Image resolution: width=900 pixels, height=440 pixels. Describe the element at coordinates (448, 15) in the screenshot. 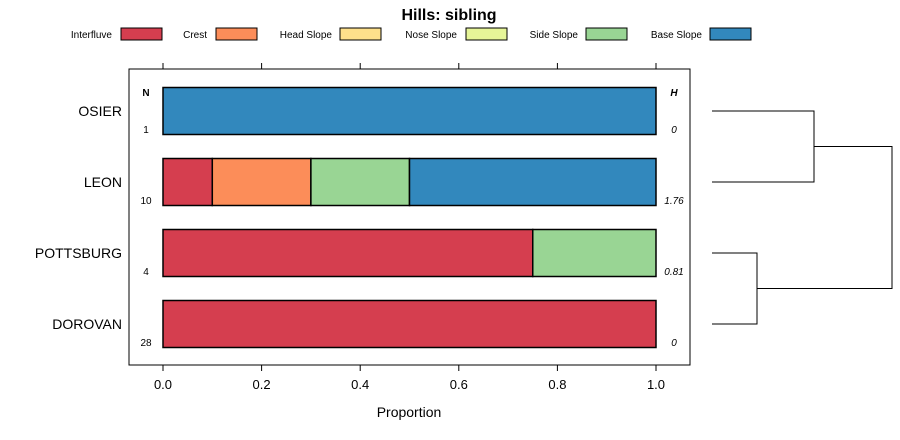

I see `chart-title: Hills: sibling` at that location.